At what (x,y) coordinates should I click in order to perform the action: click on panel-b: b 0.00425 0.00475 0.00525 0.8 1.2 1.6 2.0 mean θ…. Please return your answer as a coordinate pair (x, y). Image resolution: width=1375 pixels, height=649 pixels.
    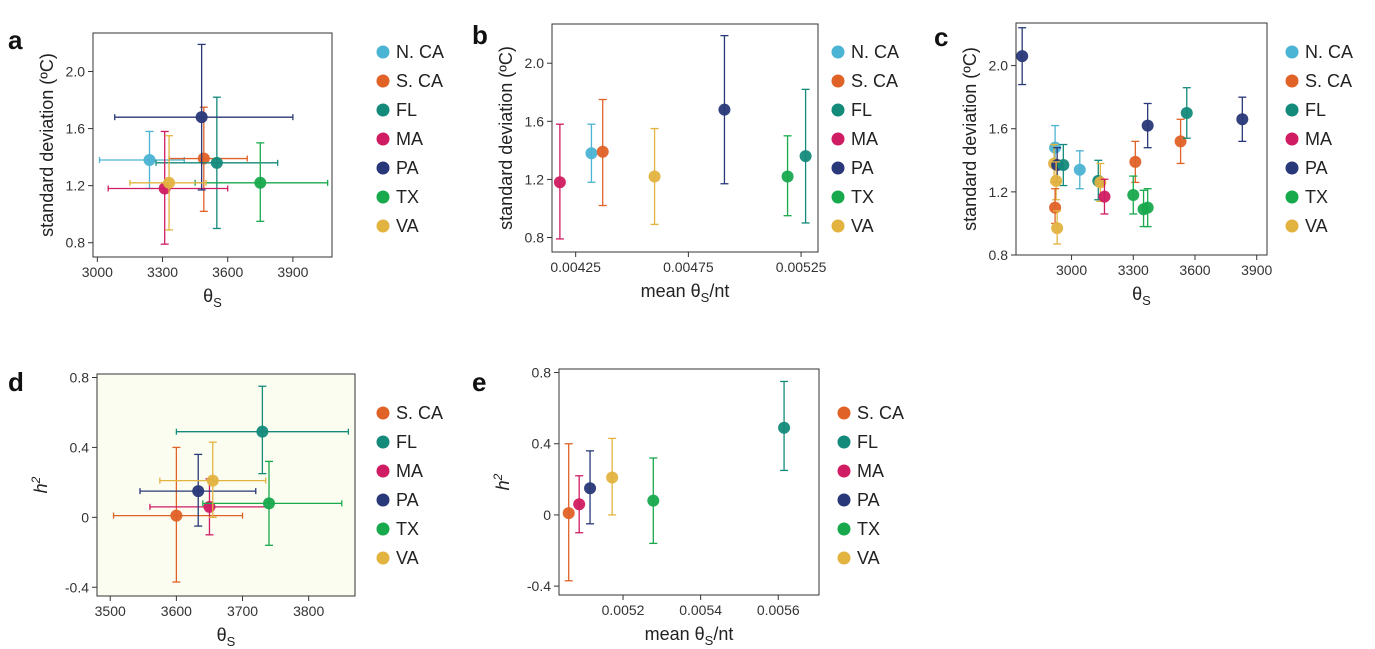
    Looking at the image, I should click on (685, 162).